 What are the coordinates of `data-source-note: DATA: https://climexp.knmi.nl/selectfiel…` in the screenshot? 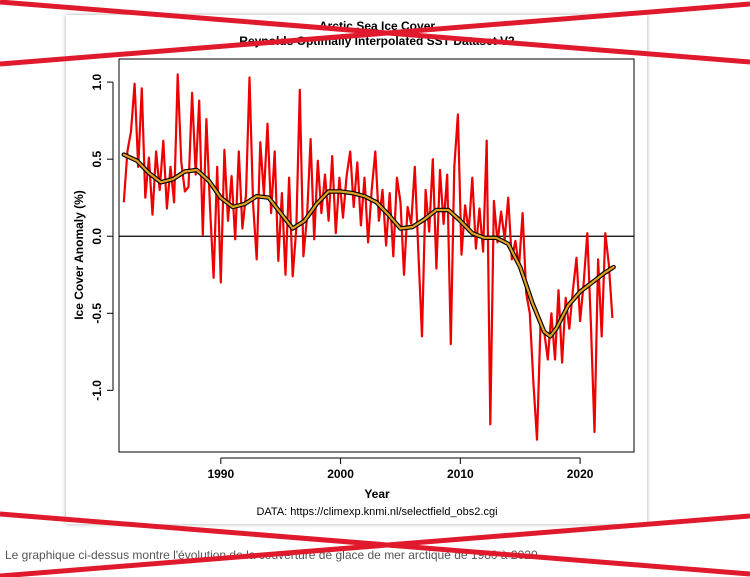 It's located at (376, 512).